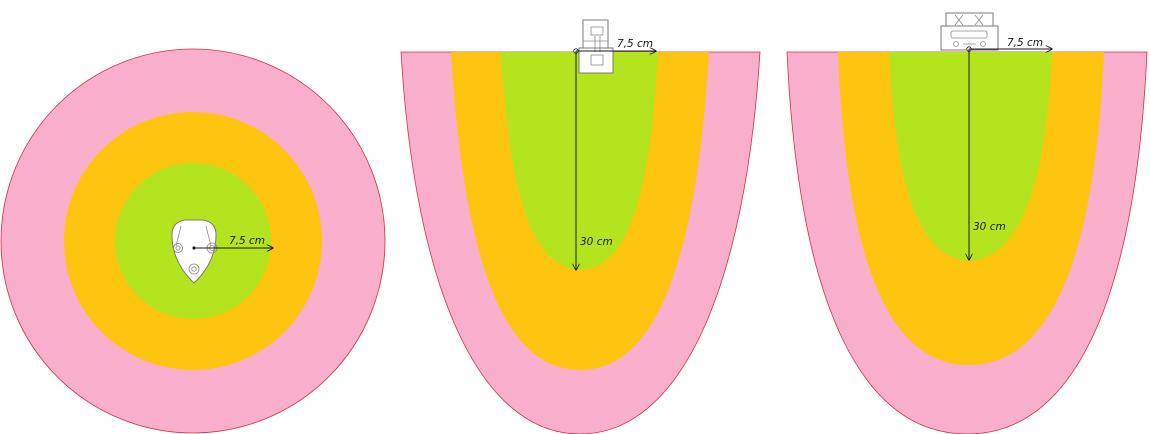 The width and height of the screenshot is (1150, 434). I want to click on sensor-front-icon, so click(969, 31).